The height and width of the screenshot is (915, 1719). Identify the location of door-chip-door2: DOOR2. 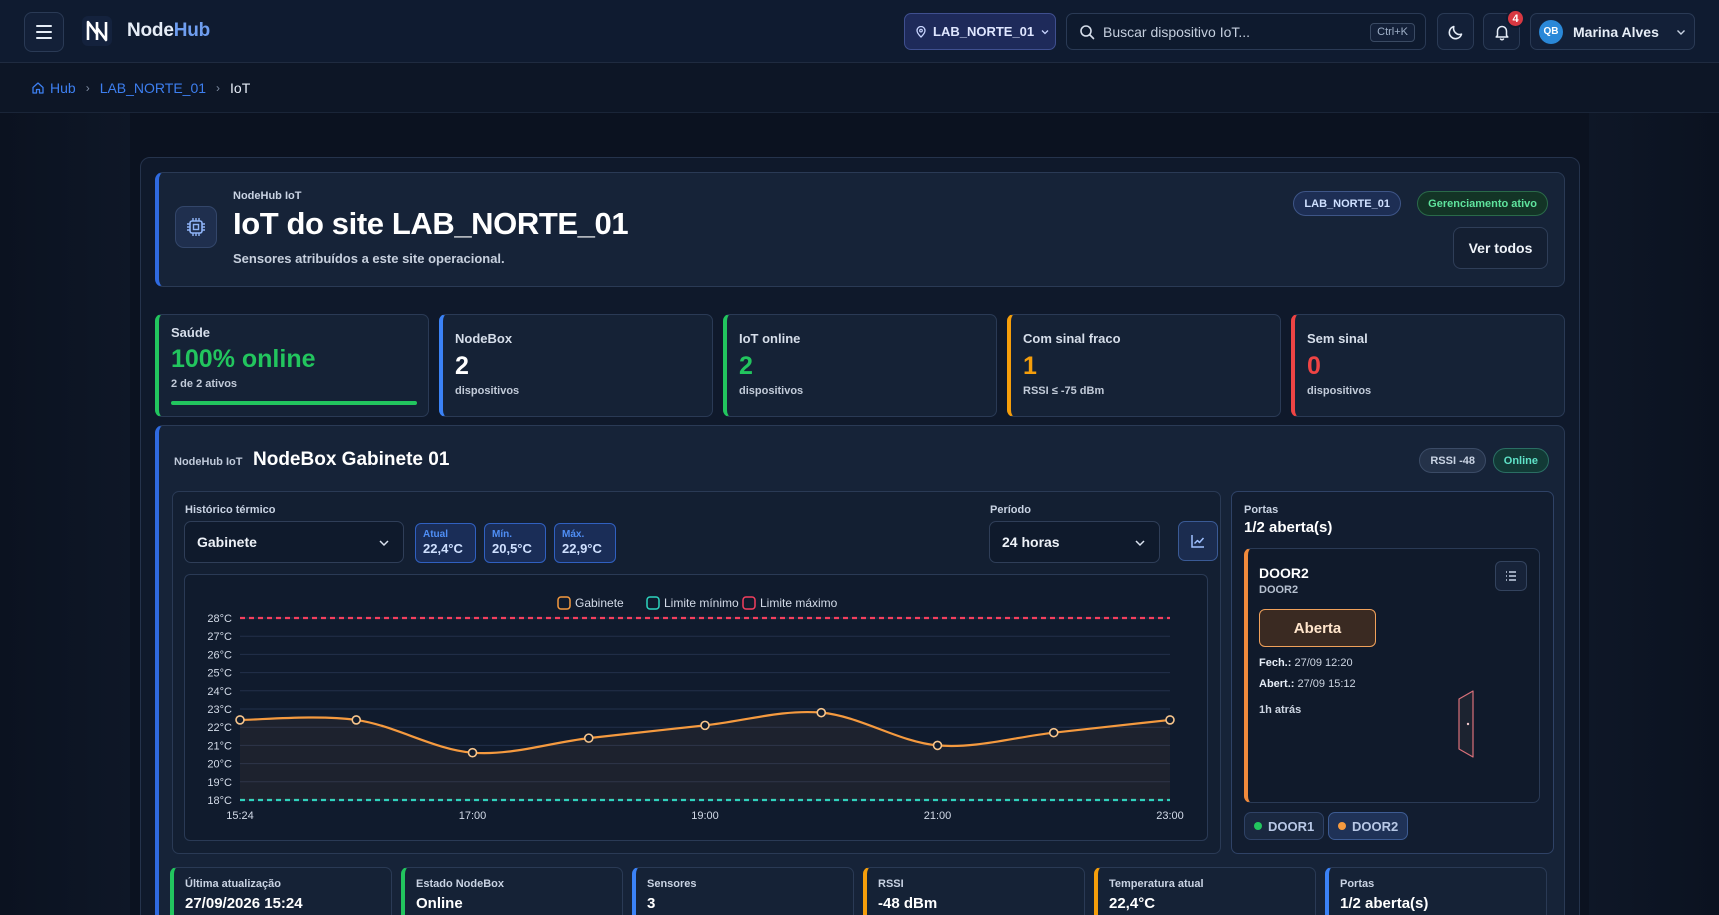
(1368, 826).